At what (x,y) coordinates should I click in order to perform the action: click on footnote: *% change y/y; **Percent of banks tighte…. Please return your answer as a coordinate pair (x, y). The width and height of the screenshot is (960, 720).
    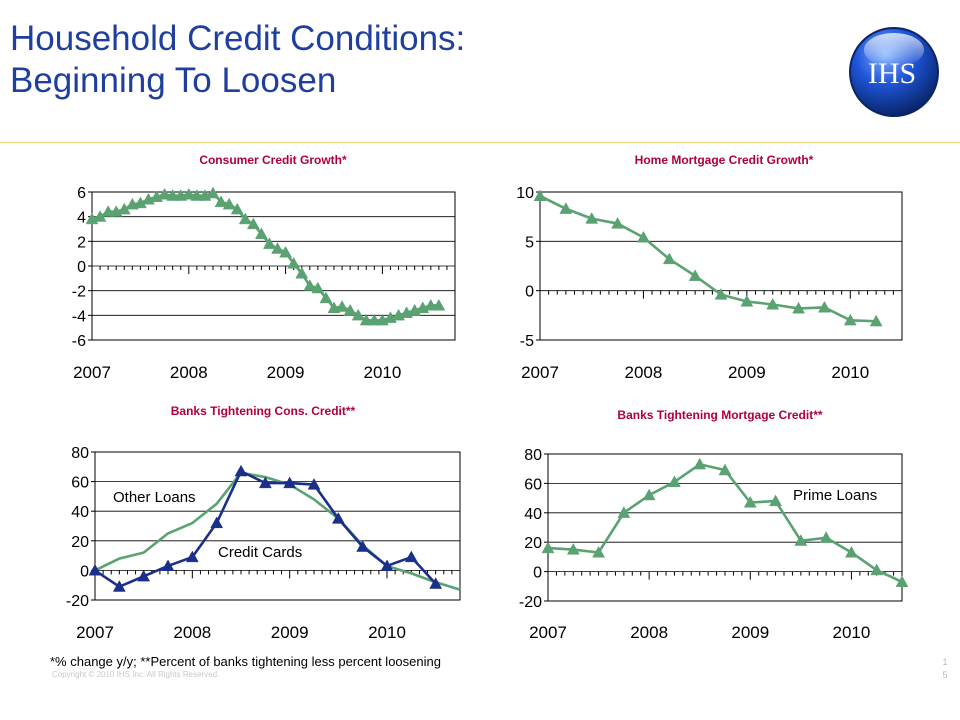
    Looking at the image, I should click on (245, 661).